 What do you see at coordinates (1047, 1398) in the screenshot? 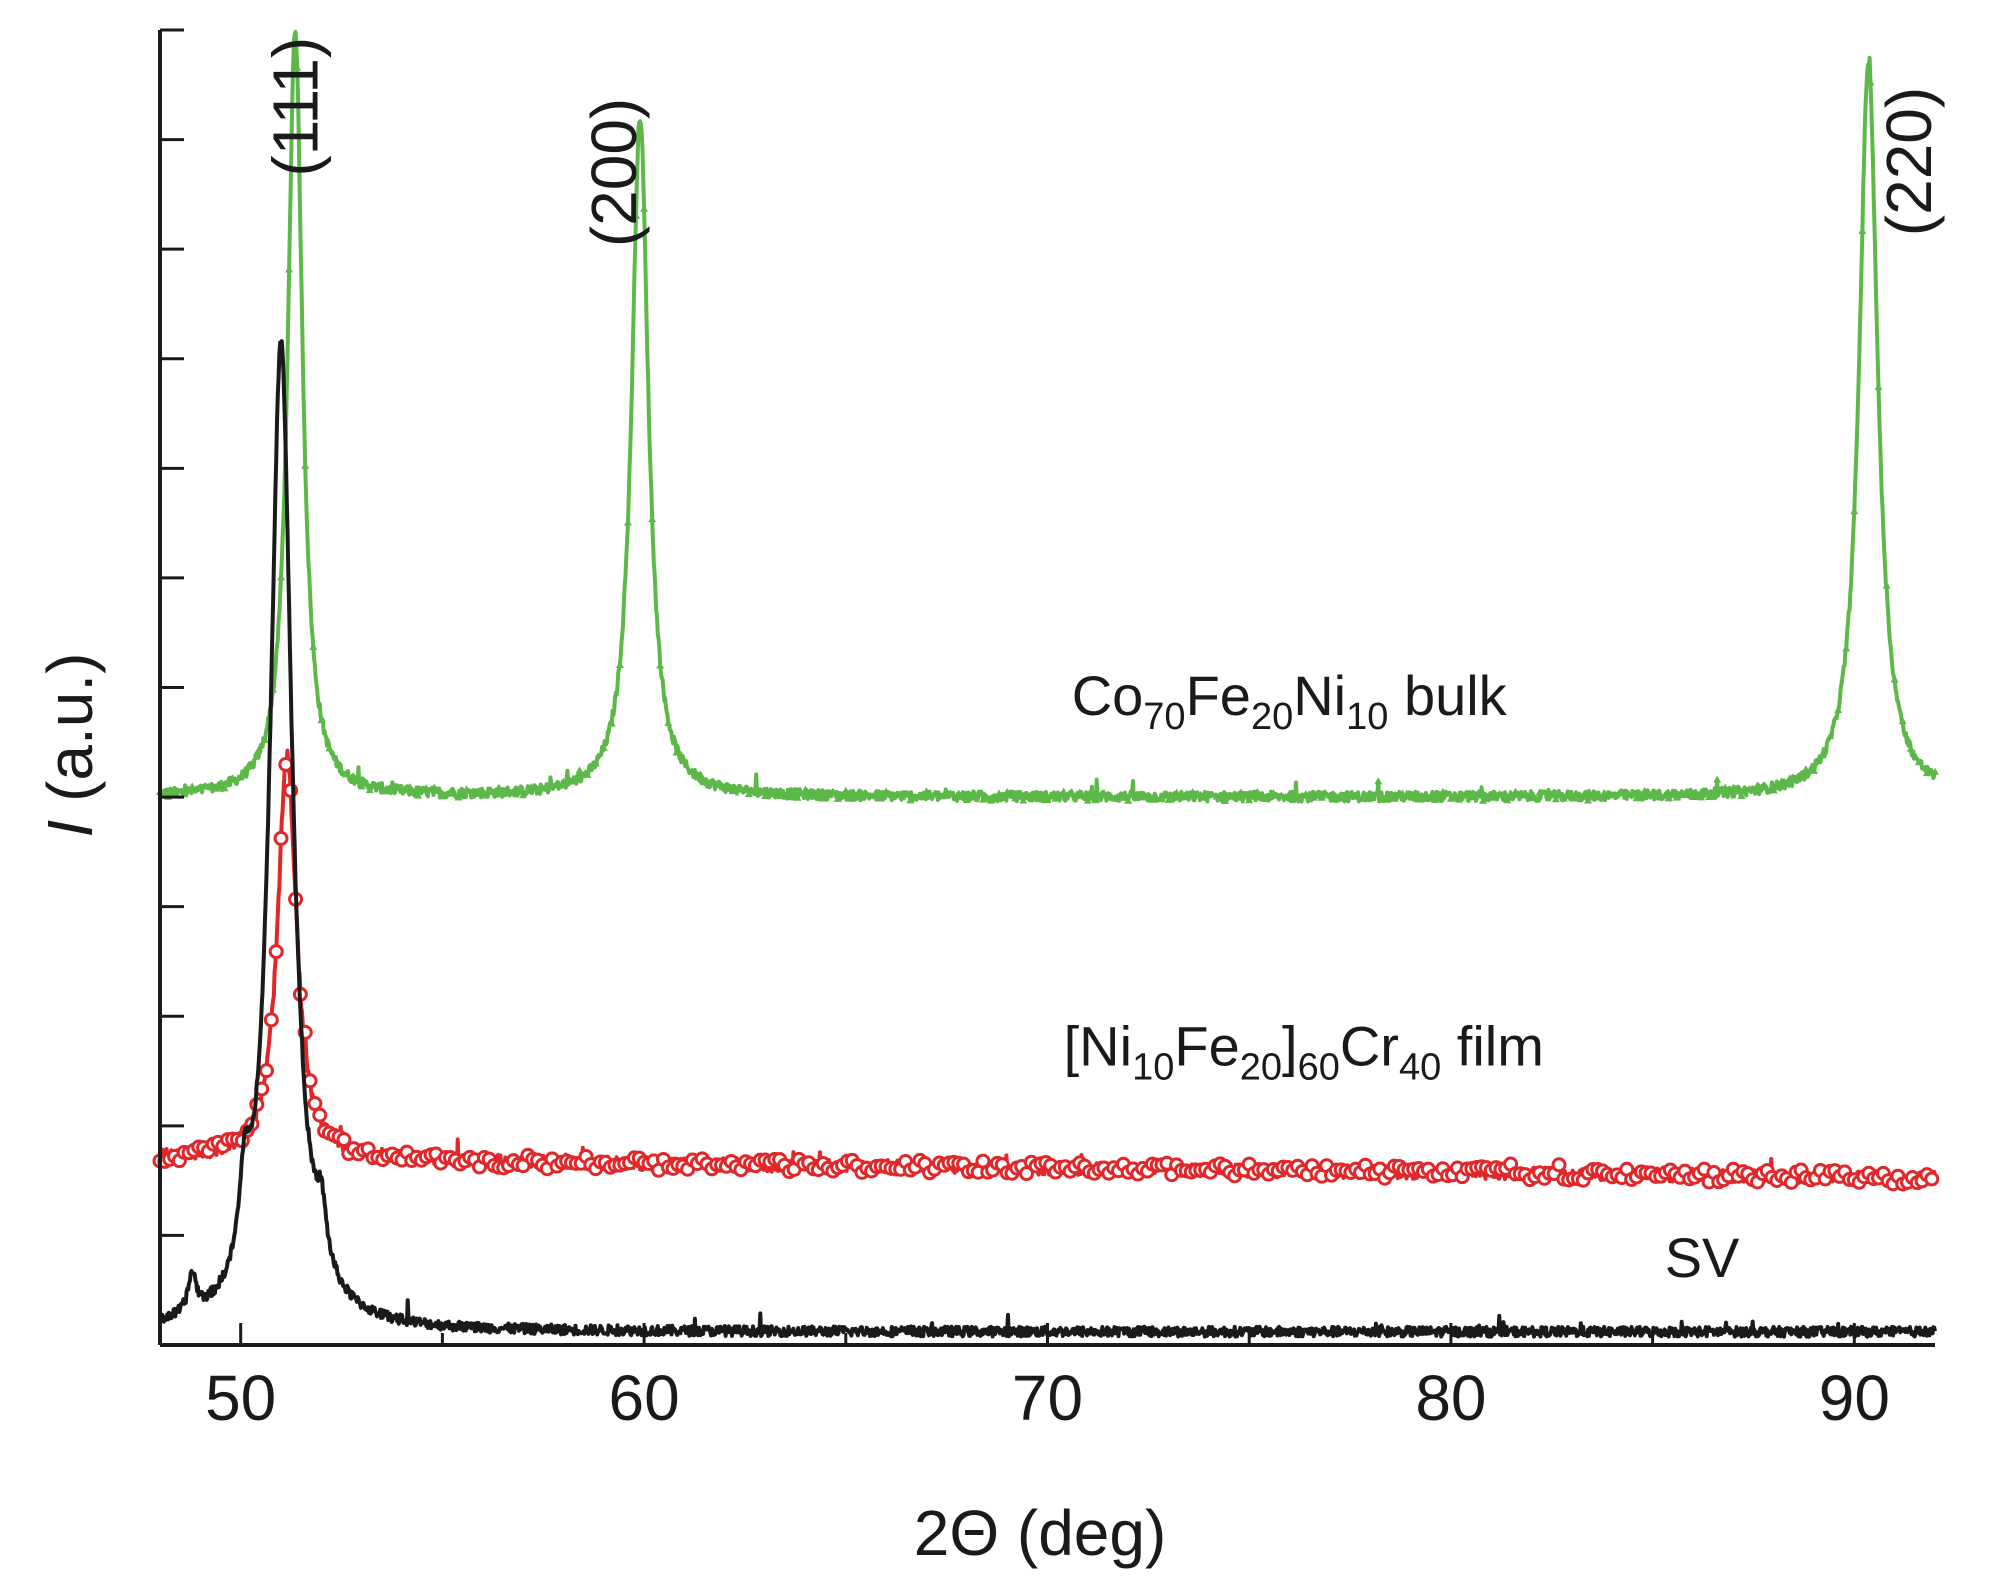
I see `x-tick-label: 70` at bounding box center [1047, 1398].